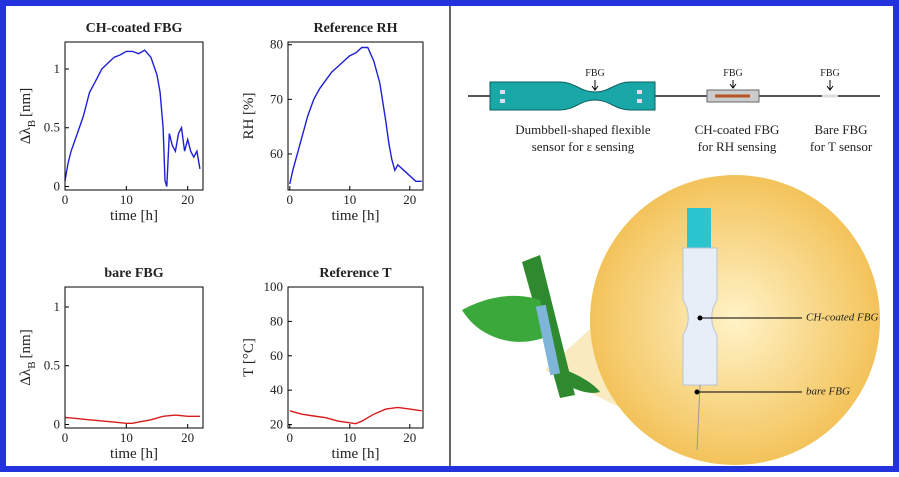  I want to click on bare-fiber, so click(698, 417).